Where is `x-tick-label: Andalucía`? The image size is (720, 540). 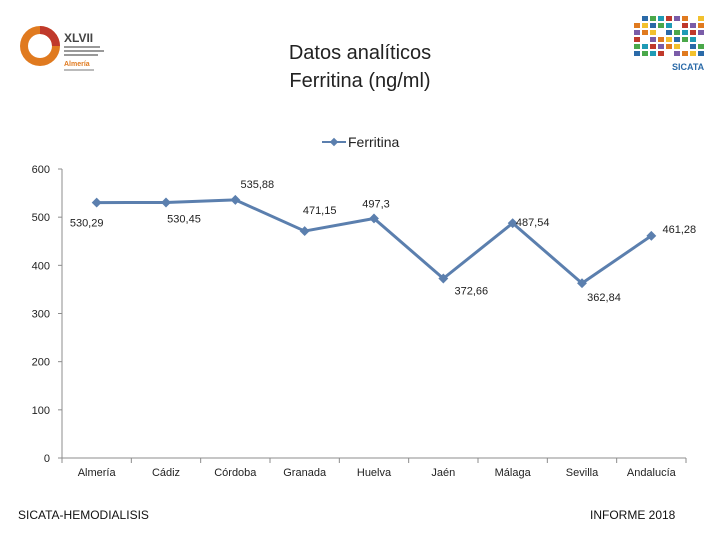 x-tick-label: Andalucía is located at coordinates (652, 473).